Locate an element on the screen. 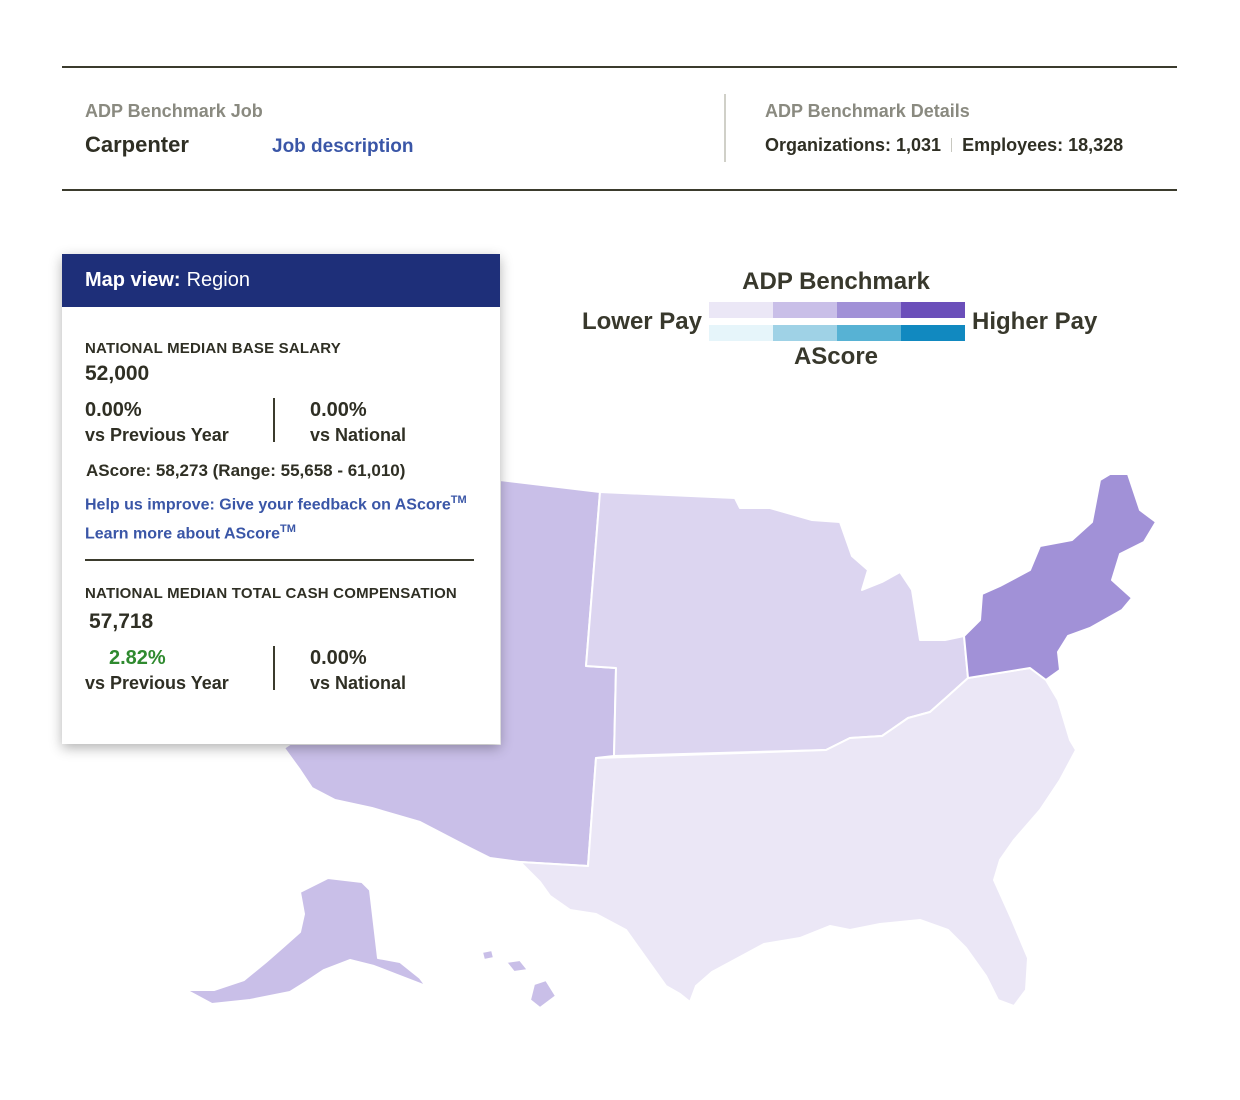  map-view-value: Region is located at coordinates (218, 280).